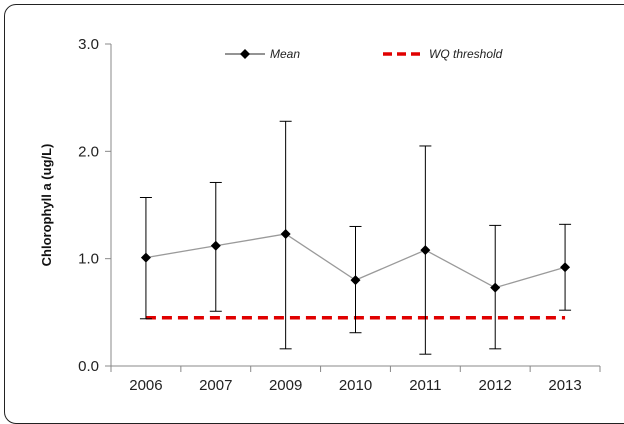  I want to click on legend-threshold-label: WQ threshold, so click(466, 54).